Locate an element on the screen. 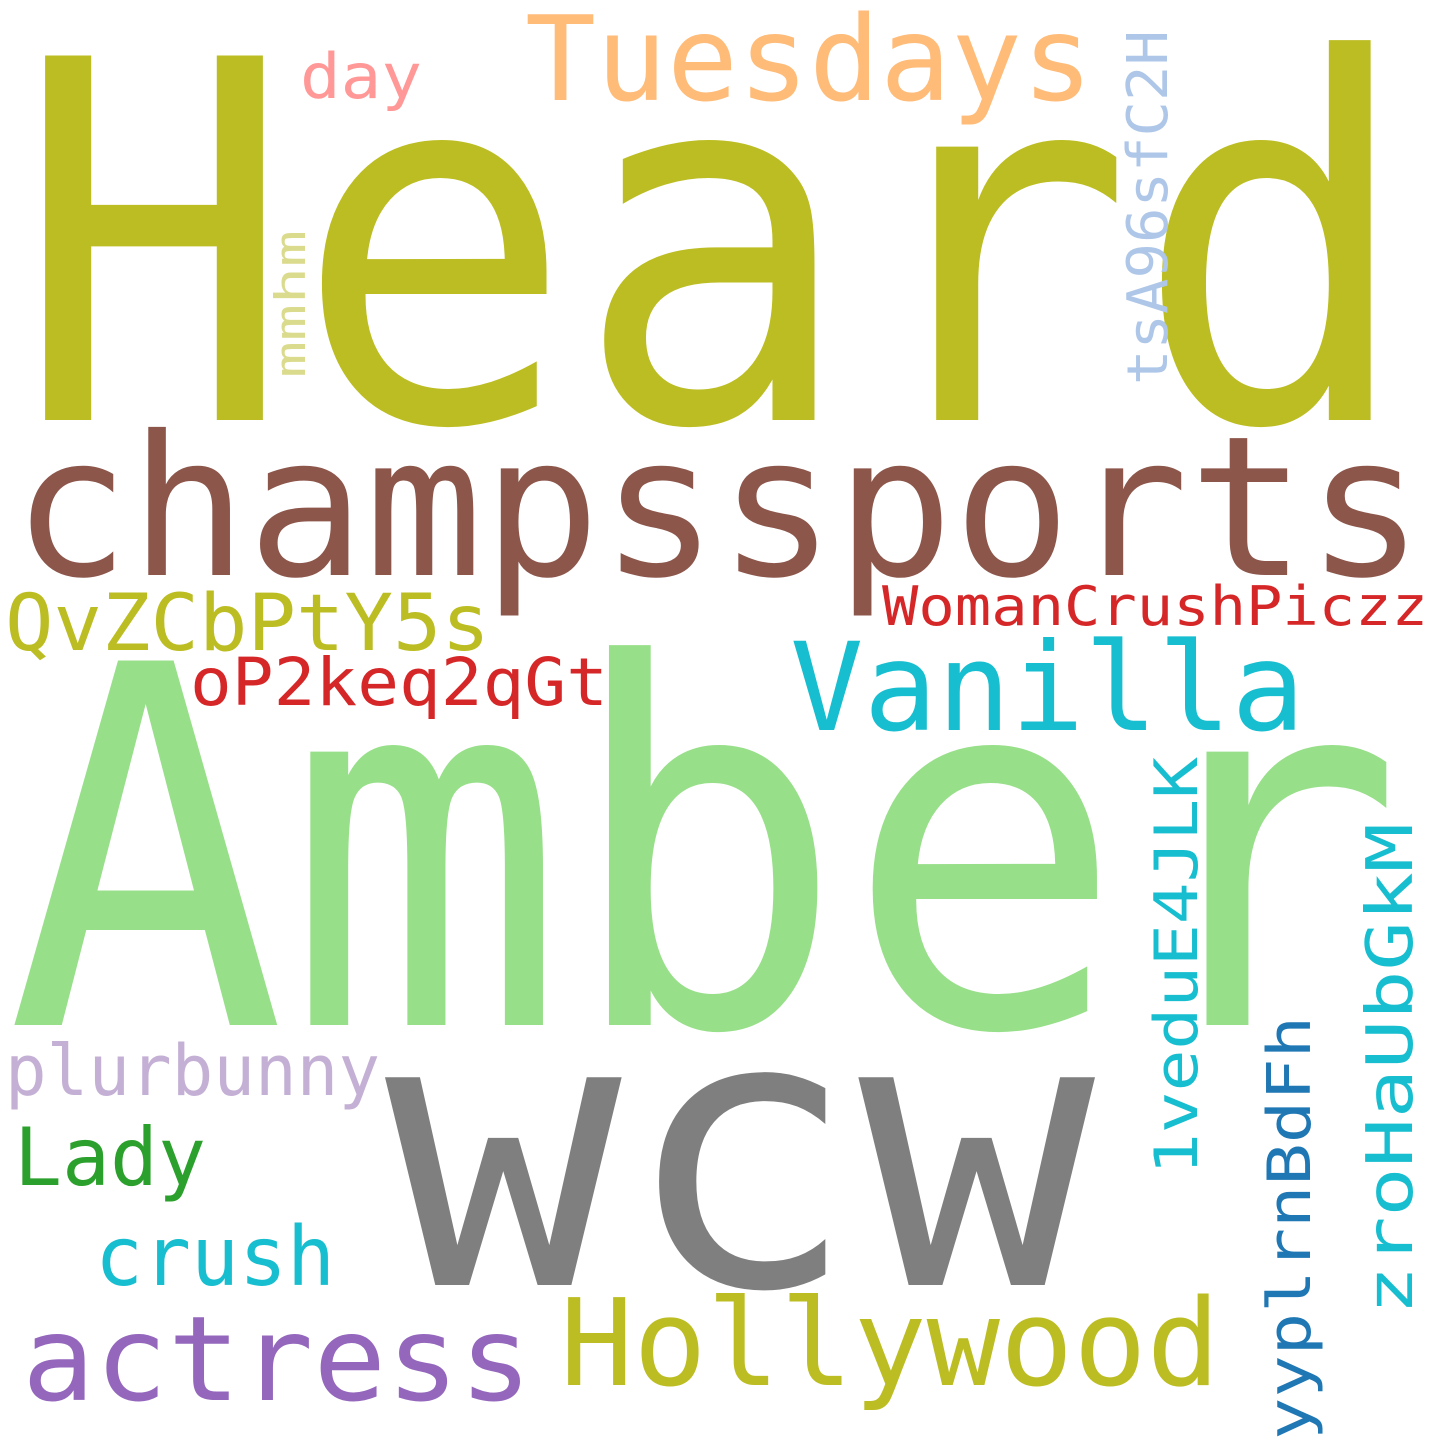 The image size is (1440, 1440). word-plurbunny: plurbunny is located at coordinates (192, 1071).